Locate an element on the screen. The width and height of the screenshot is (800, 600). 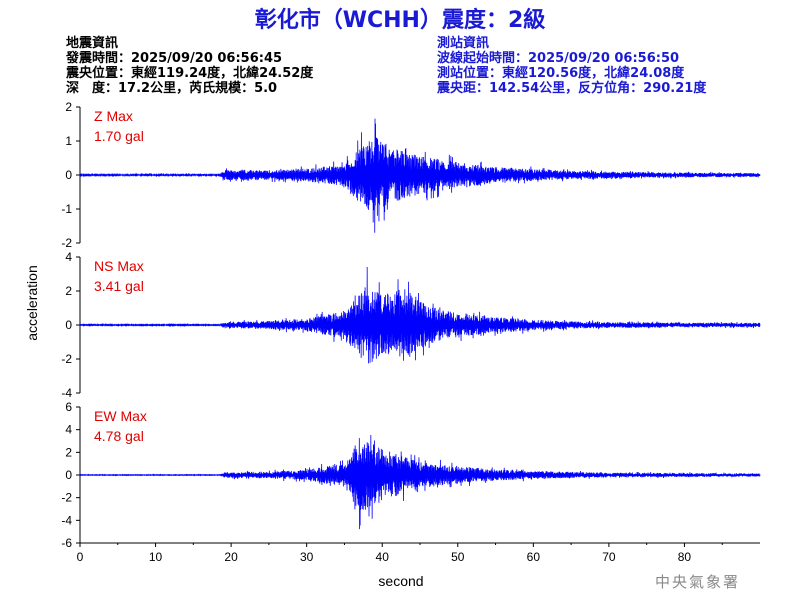
max-label-ns: NS Max is located at coordinates (119, 266).